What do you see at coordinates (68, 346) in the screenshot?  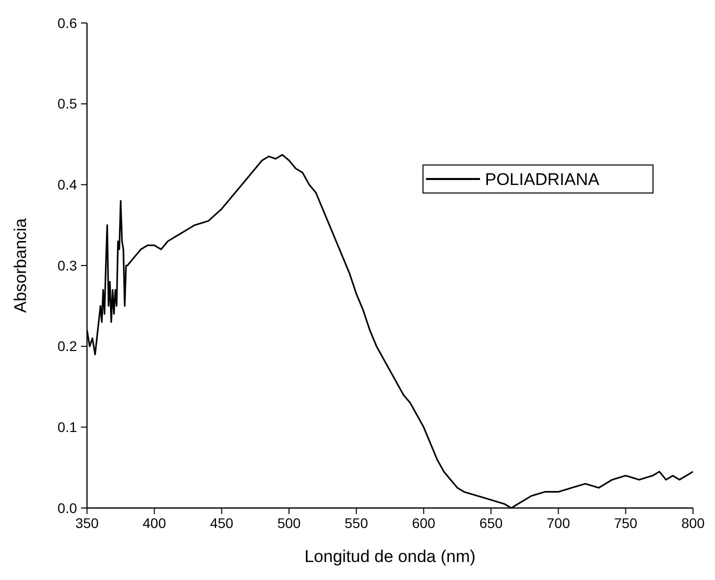 I see `y-tick-label: 0.2` at bounding box center [68, 346].